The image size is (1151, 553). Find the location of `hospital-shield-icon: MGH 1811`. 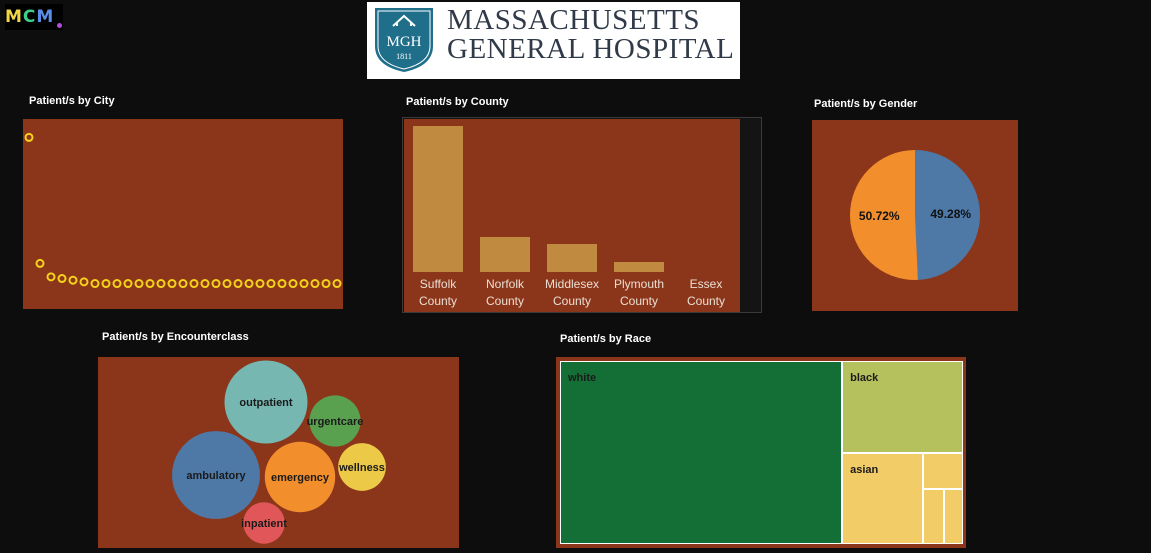

hospital-shield-icon: MGH 1811 is located at coordinates (404, 40).